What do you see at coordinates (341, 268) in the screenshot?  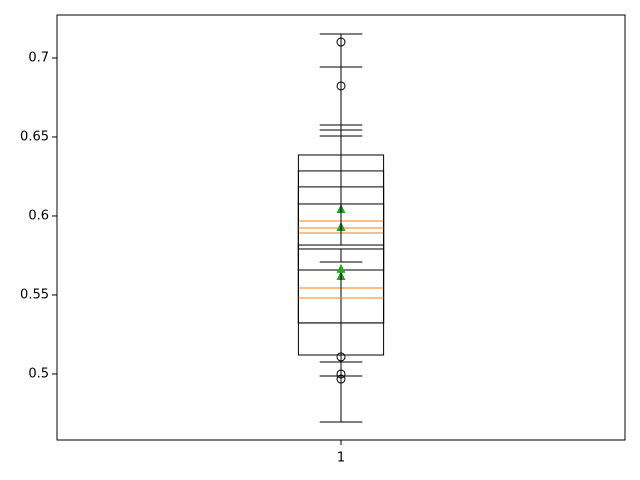 I see `mean-marker` at bounding box center [341, 268].